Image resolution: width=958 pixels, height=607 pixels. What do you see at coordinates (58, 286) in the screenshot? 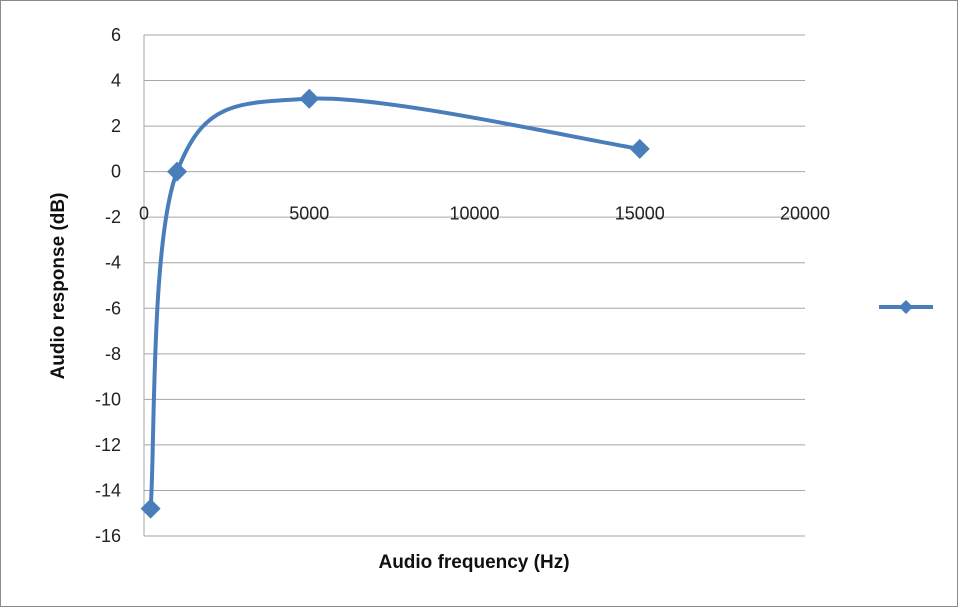
I see `y-axis-title: Audio response (dB)` at bounding box center [58, 286].